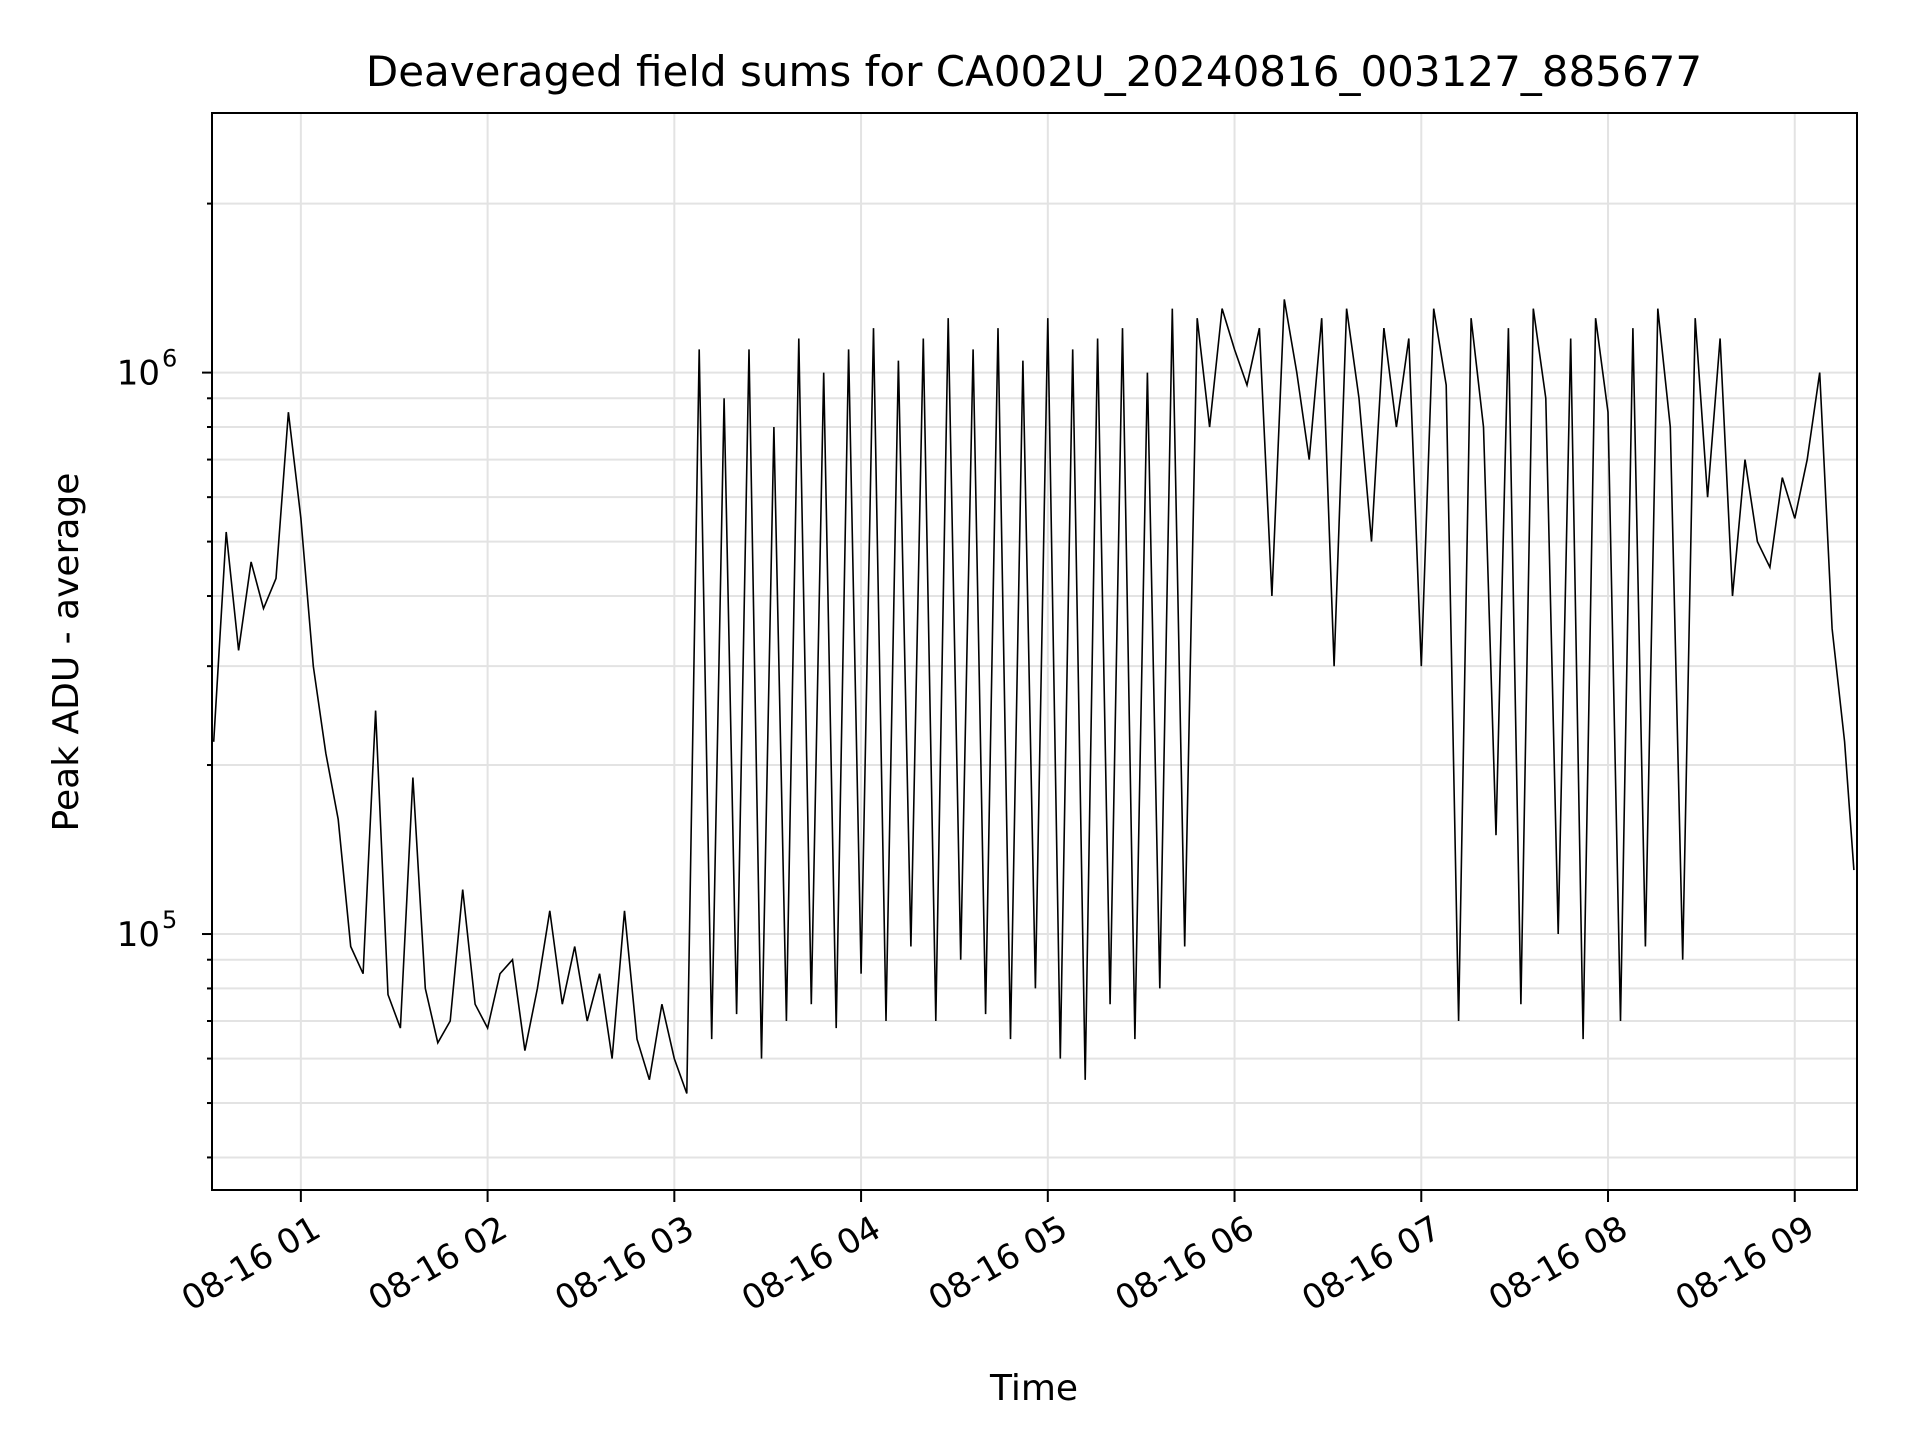 The image size is (1920, 1445). What do you see at coordinates (66, 652) in the screenshot?
I see `y-axis-label: Peak ADU - average` at bounding box center [66, 652].